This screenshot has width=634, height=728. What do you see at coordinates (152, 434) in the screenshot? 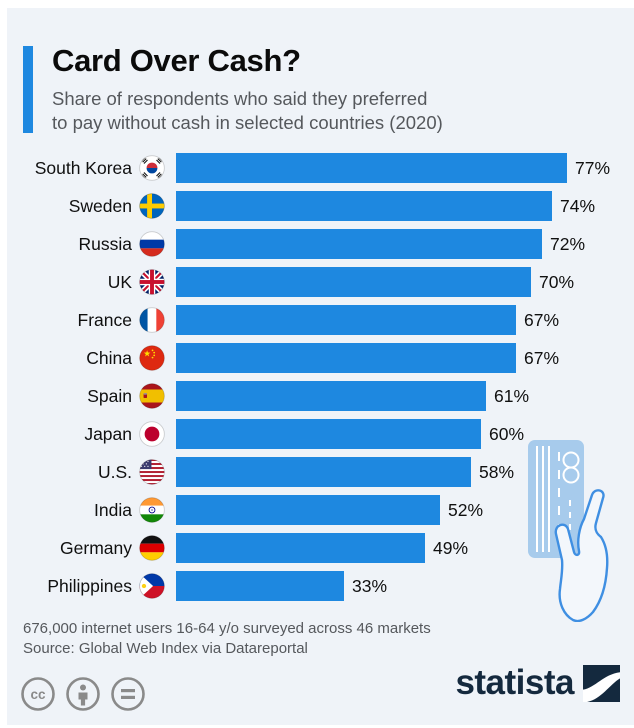
I see `flag-japan-icon` at bounding box center [152, 434].